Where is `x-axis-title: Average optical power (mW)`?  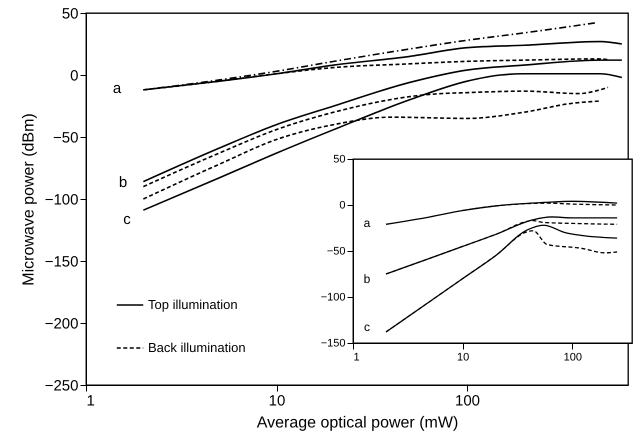 x-axis-title: Average optical power (mW) is located at coordinates (357, 423).